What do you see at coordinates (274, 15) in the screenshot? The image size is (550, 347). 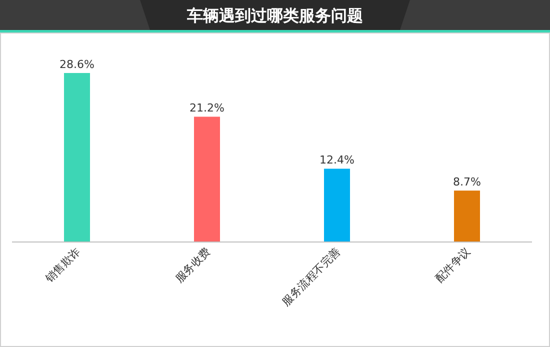 I see `chart-title: 车辆遇到过哪类服务问题` at bounding box center [274, 15].